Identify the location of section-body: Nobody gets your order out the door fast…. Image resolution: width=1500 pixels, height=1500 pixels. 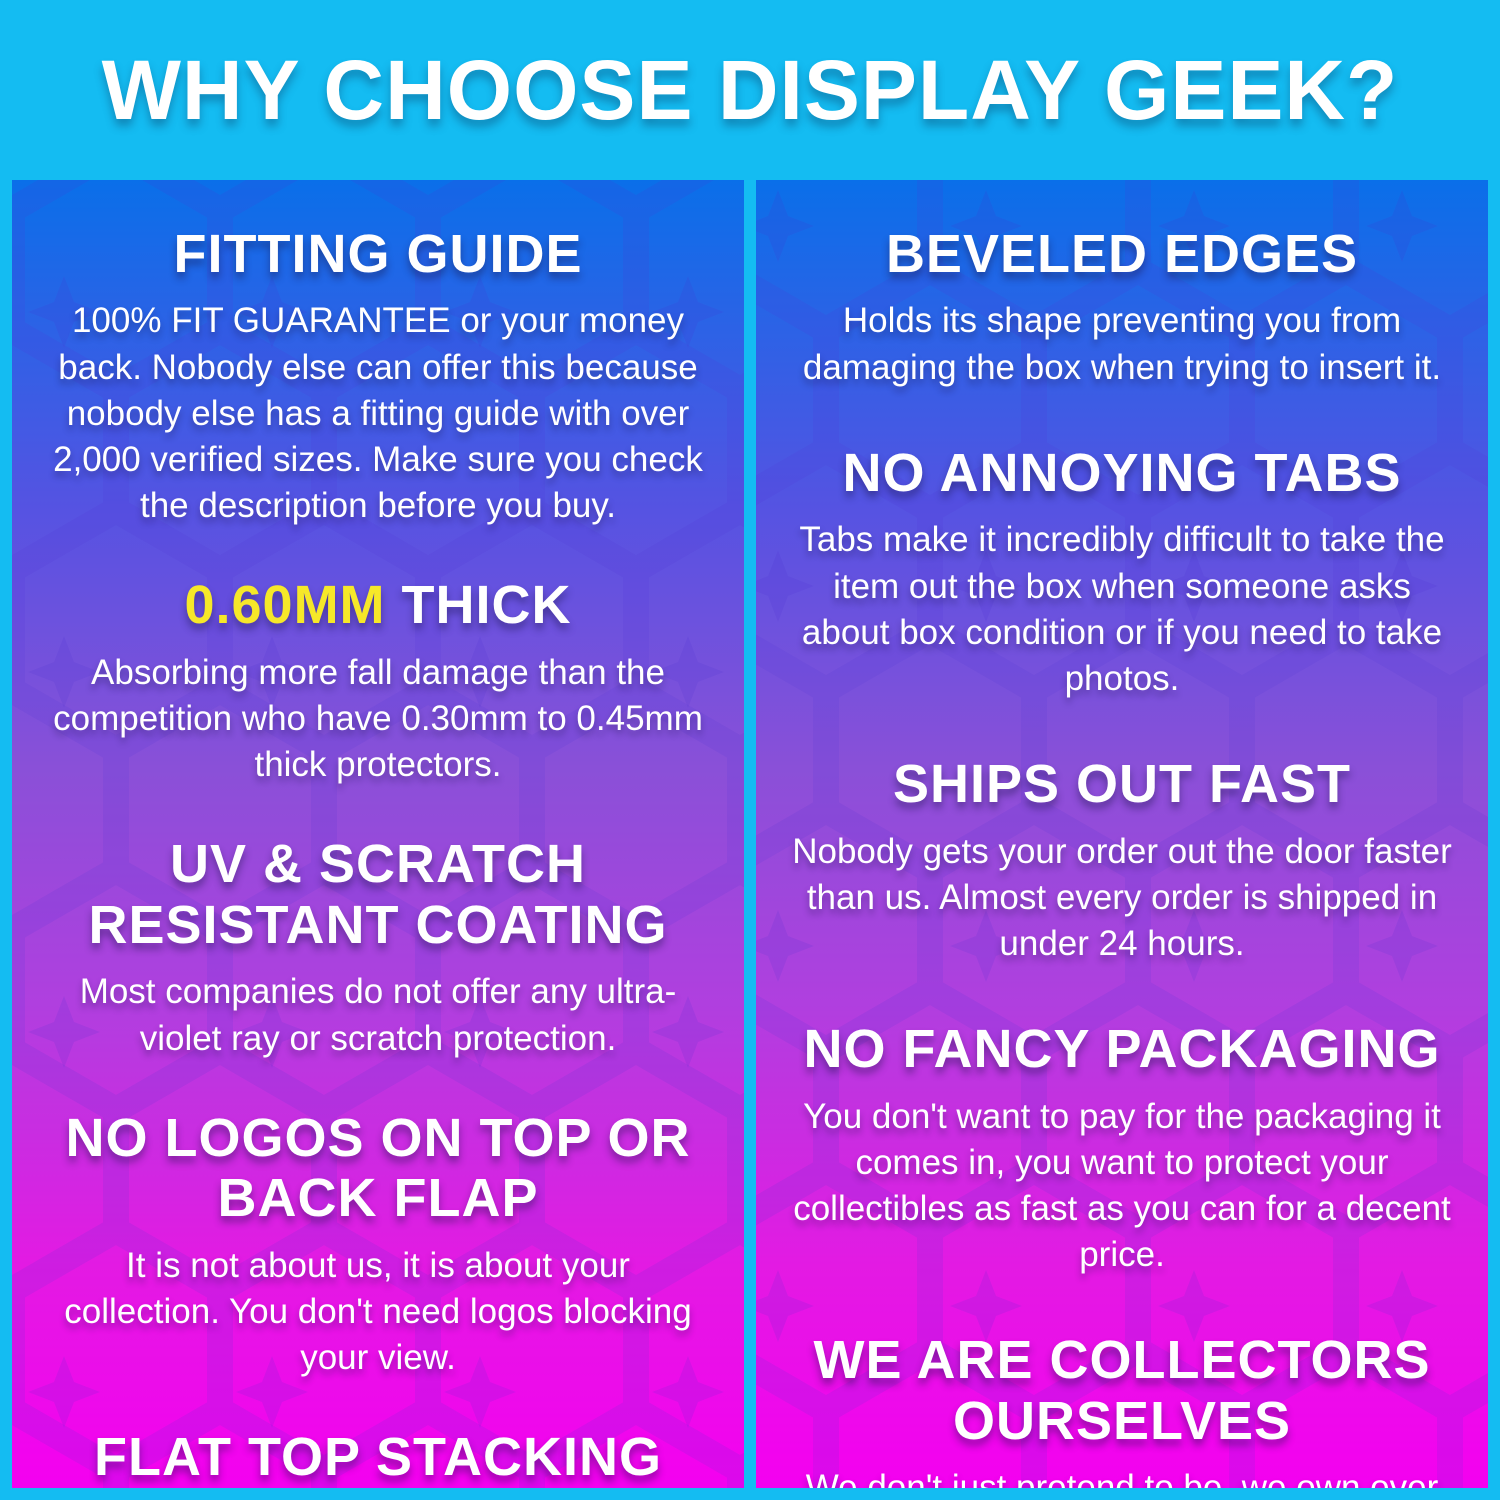
(1122, 897).